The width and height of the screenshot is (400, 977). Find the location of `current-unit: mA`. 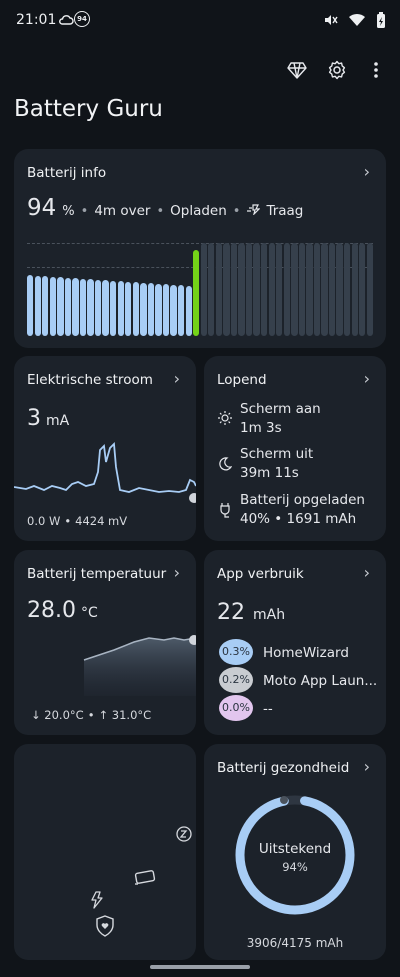

current-unit: mA is located at coordinates (58, 421).